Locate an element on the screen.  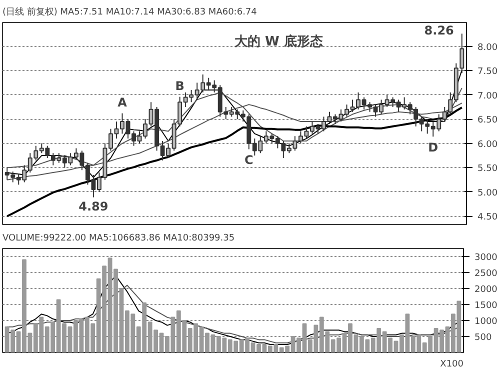
y-tick-label: 500 is located at coordinates (483, 338).